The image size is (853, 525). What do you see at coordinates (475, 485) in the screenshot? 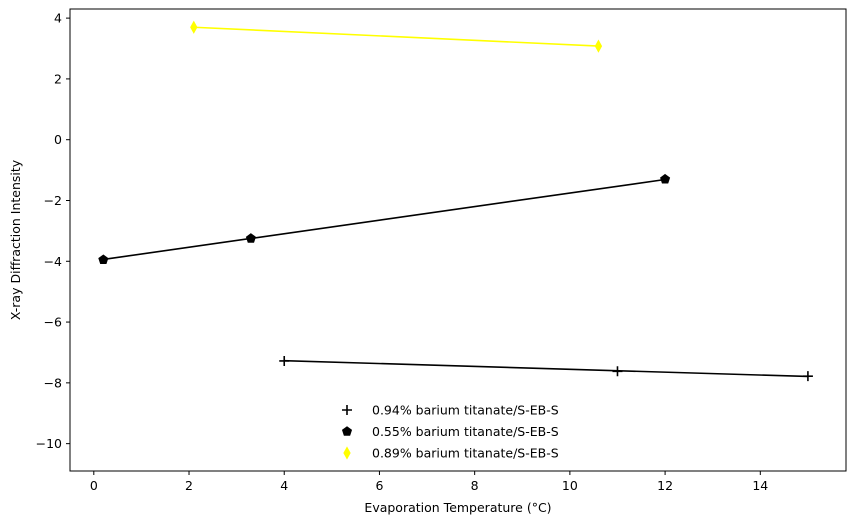
I see `x-tick-label: 8` at bounding box center [475, 485].